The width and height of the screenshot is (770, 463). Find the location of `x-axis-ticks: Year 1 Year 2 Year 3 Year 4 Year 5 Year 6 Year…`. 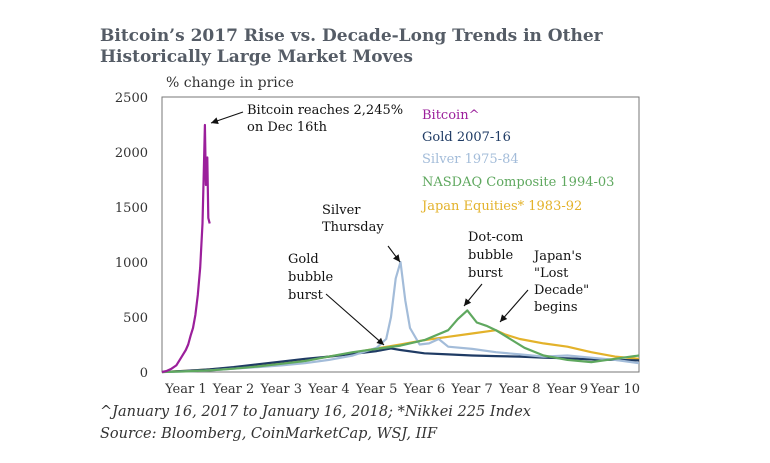

x-axis-ticks: Year 1 Year 2 Year 3 Year 4 Year 5 Year 6 Year… is located at coordinates (402, 389).